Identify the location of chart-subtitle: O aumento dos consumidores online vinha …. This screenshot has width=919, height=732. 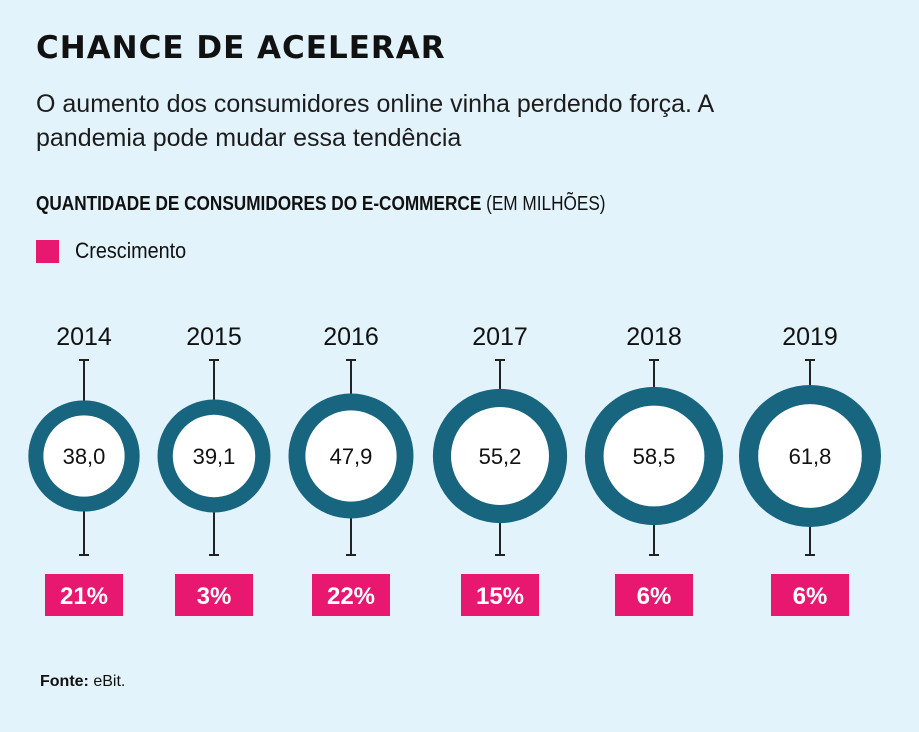
(374, 121).